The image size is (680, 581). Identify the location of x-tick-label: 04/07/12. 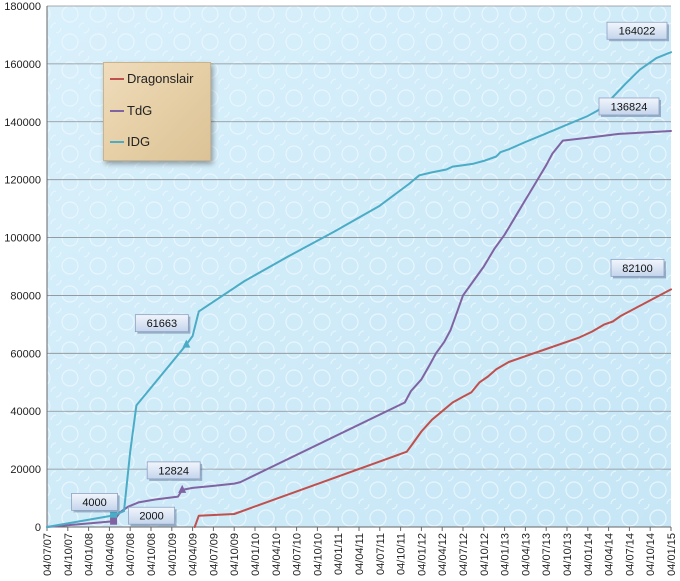
(464, 554).